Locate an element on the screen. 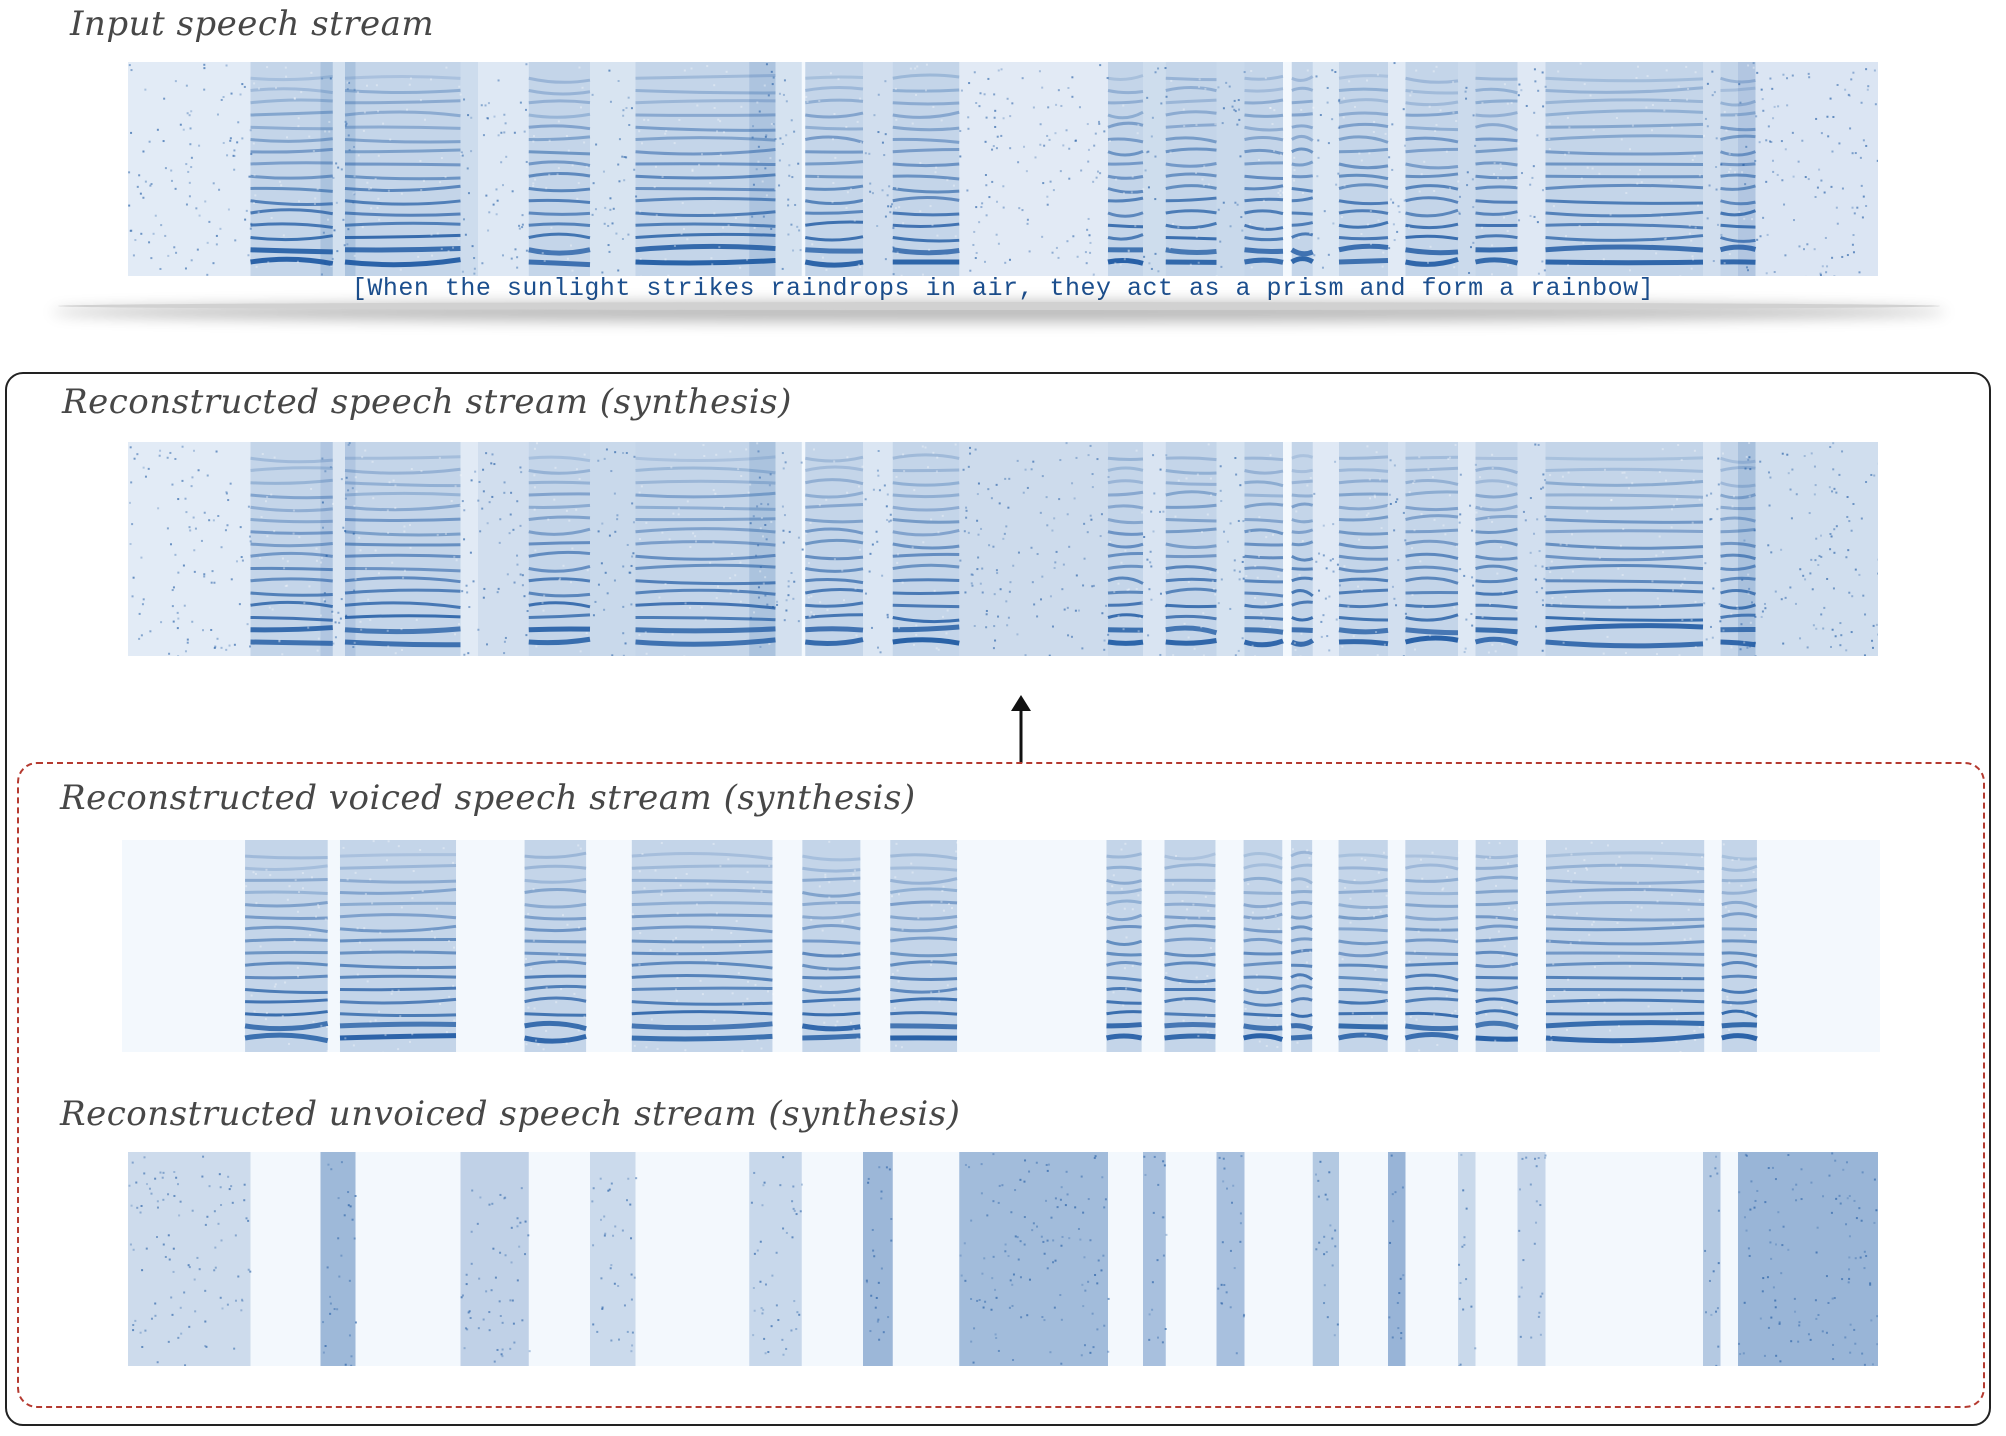  up-arrow-icon is located at coordinates (1021, 729).